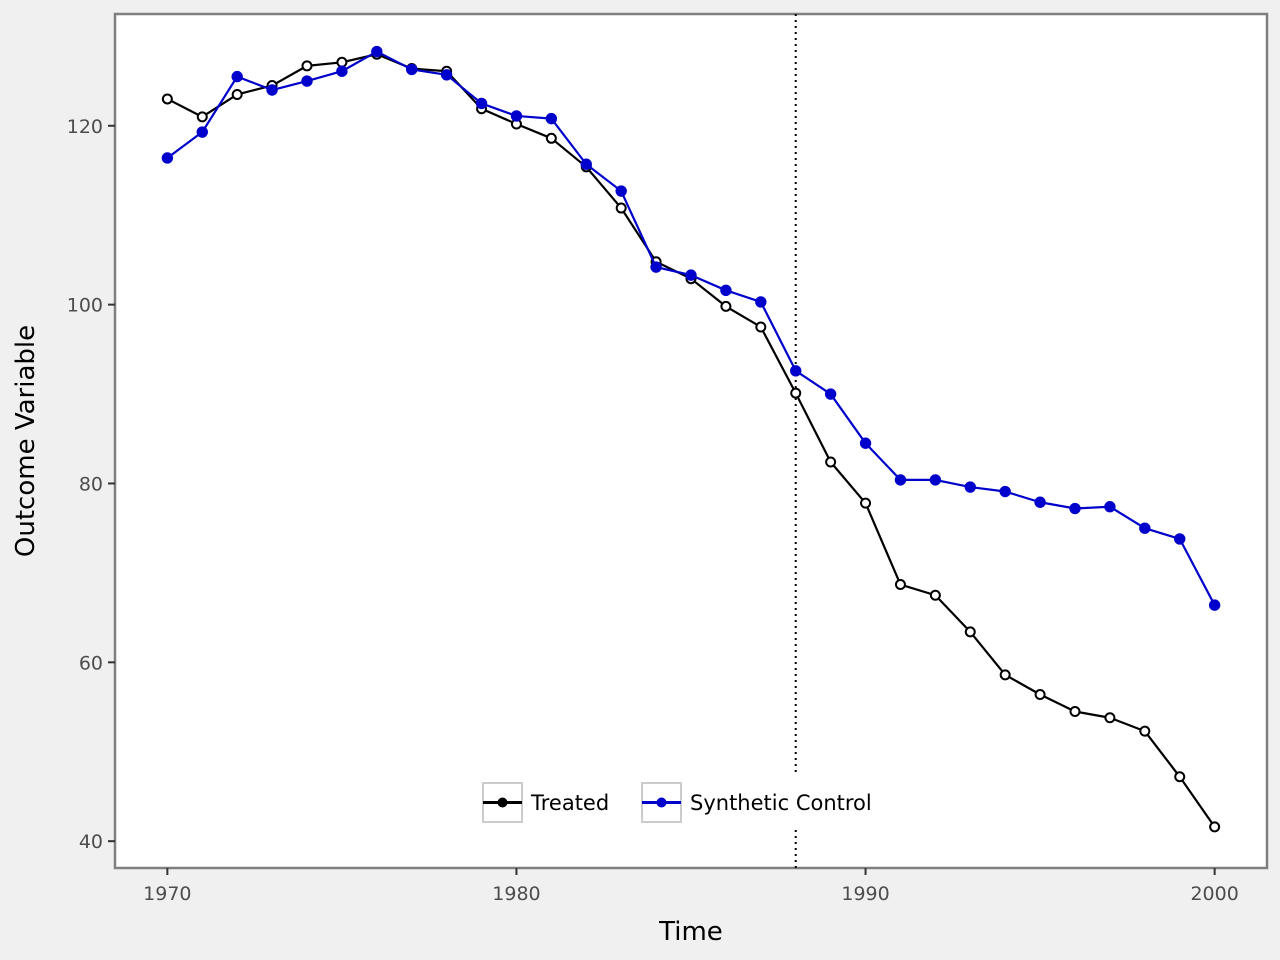  Describe the element at coordinates (690, 932) in the screenshot. I see `x-axis-title: Time` at that location.